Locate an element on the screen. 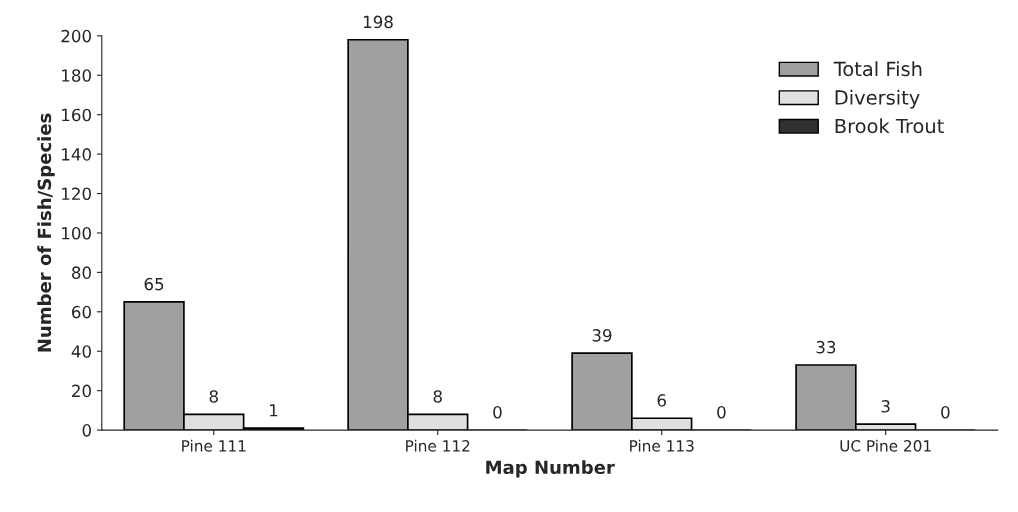 The width and height of the screenshot is (1018, 512). data-label: 39 is located at coordinates (602, 335).